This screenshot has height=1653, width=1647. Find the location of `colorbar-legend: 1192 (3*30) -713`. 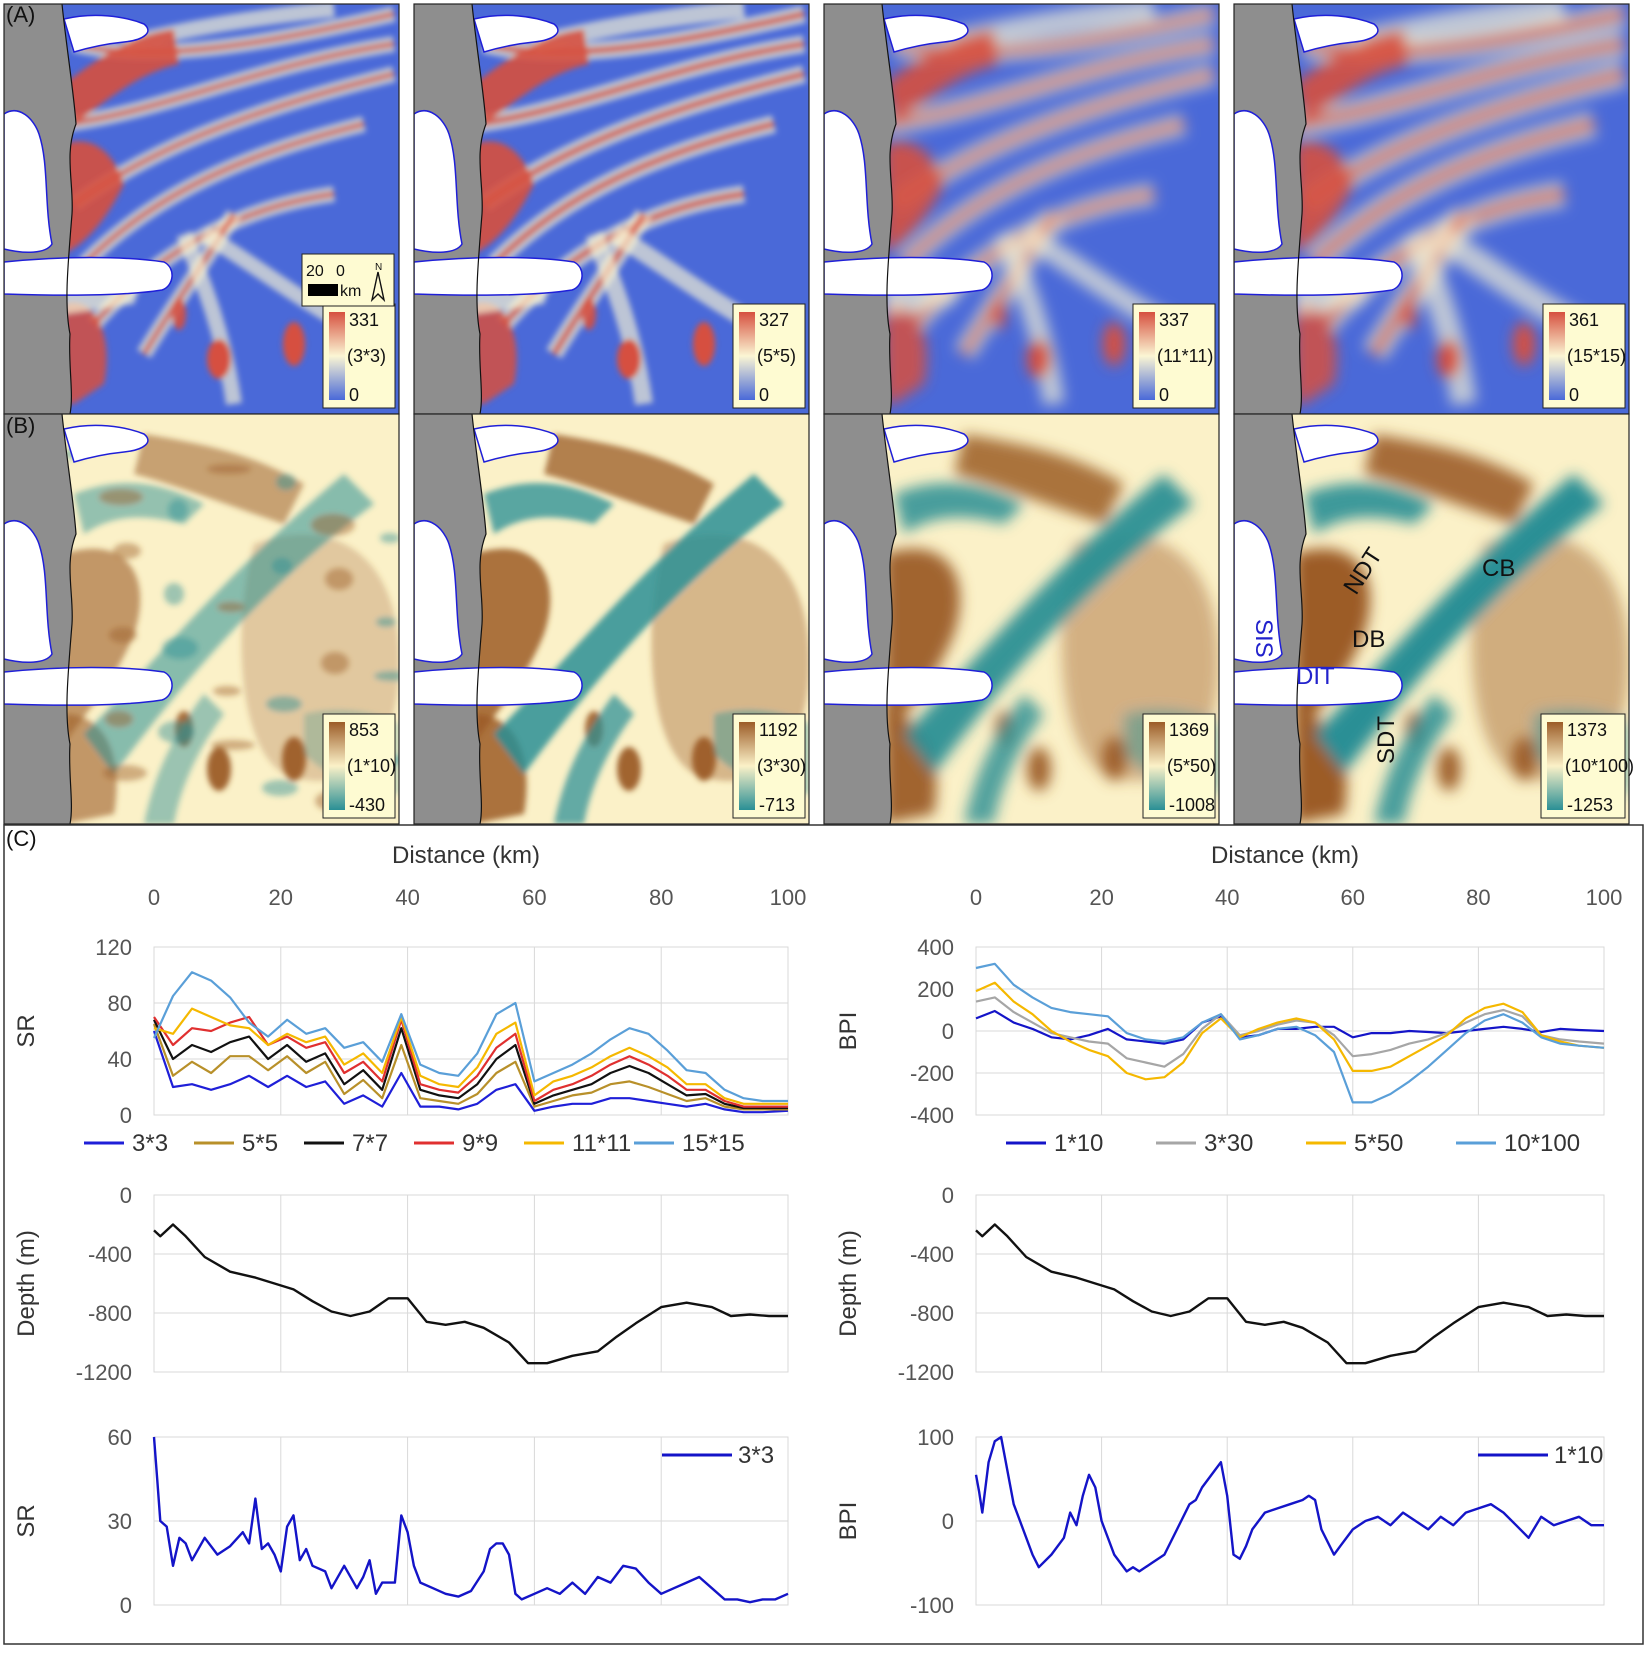

colorbar-legend: 1192 (3*30) -713 is located at coordinates (769, 766).